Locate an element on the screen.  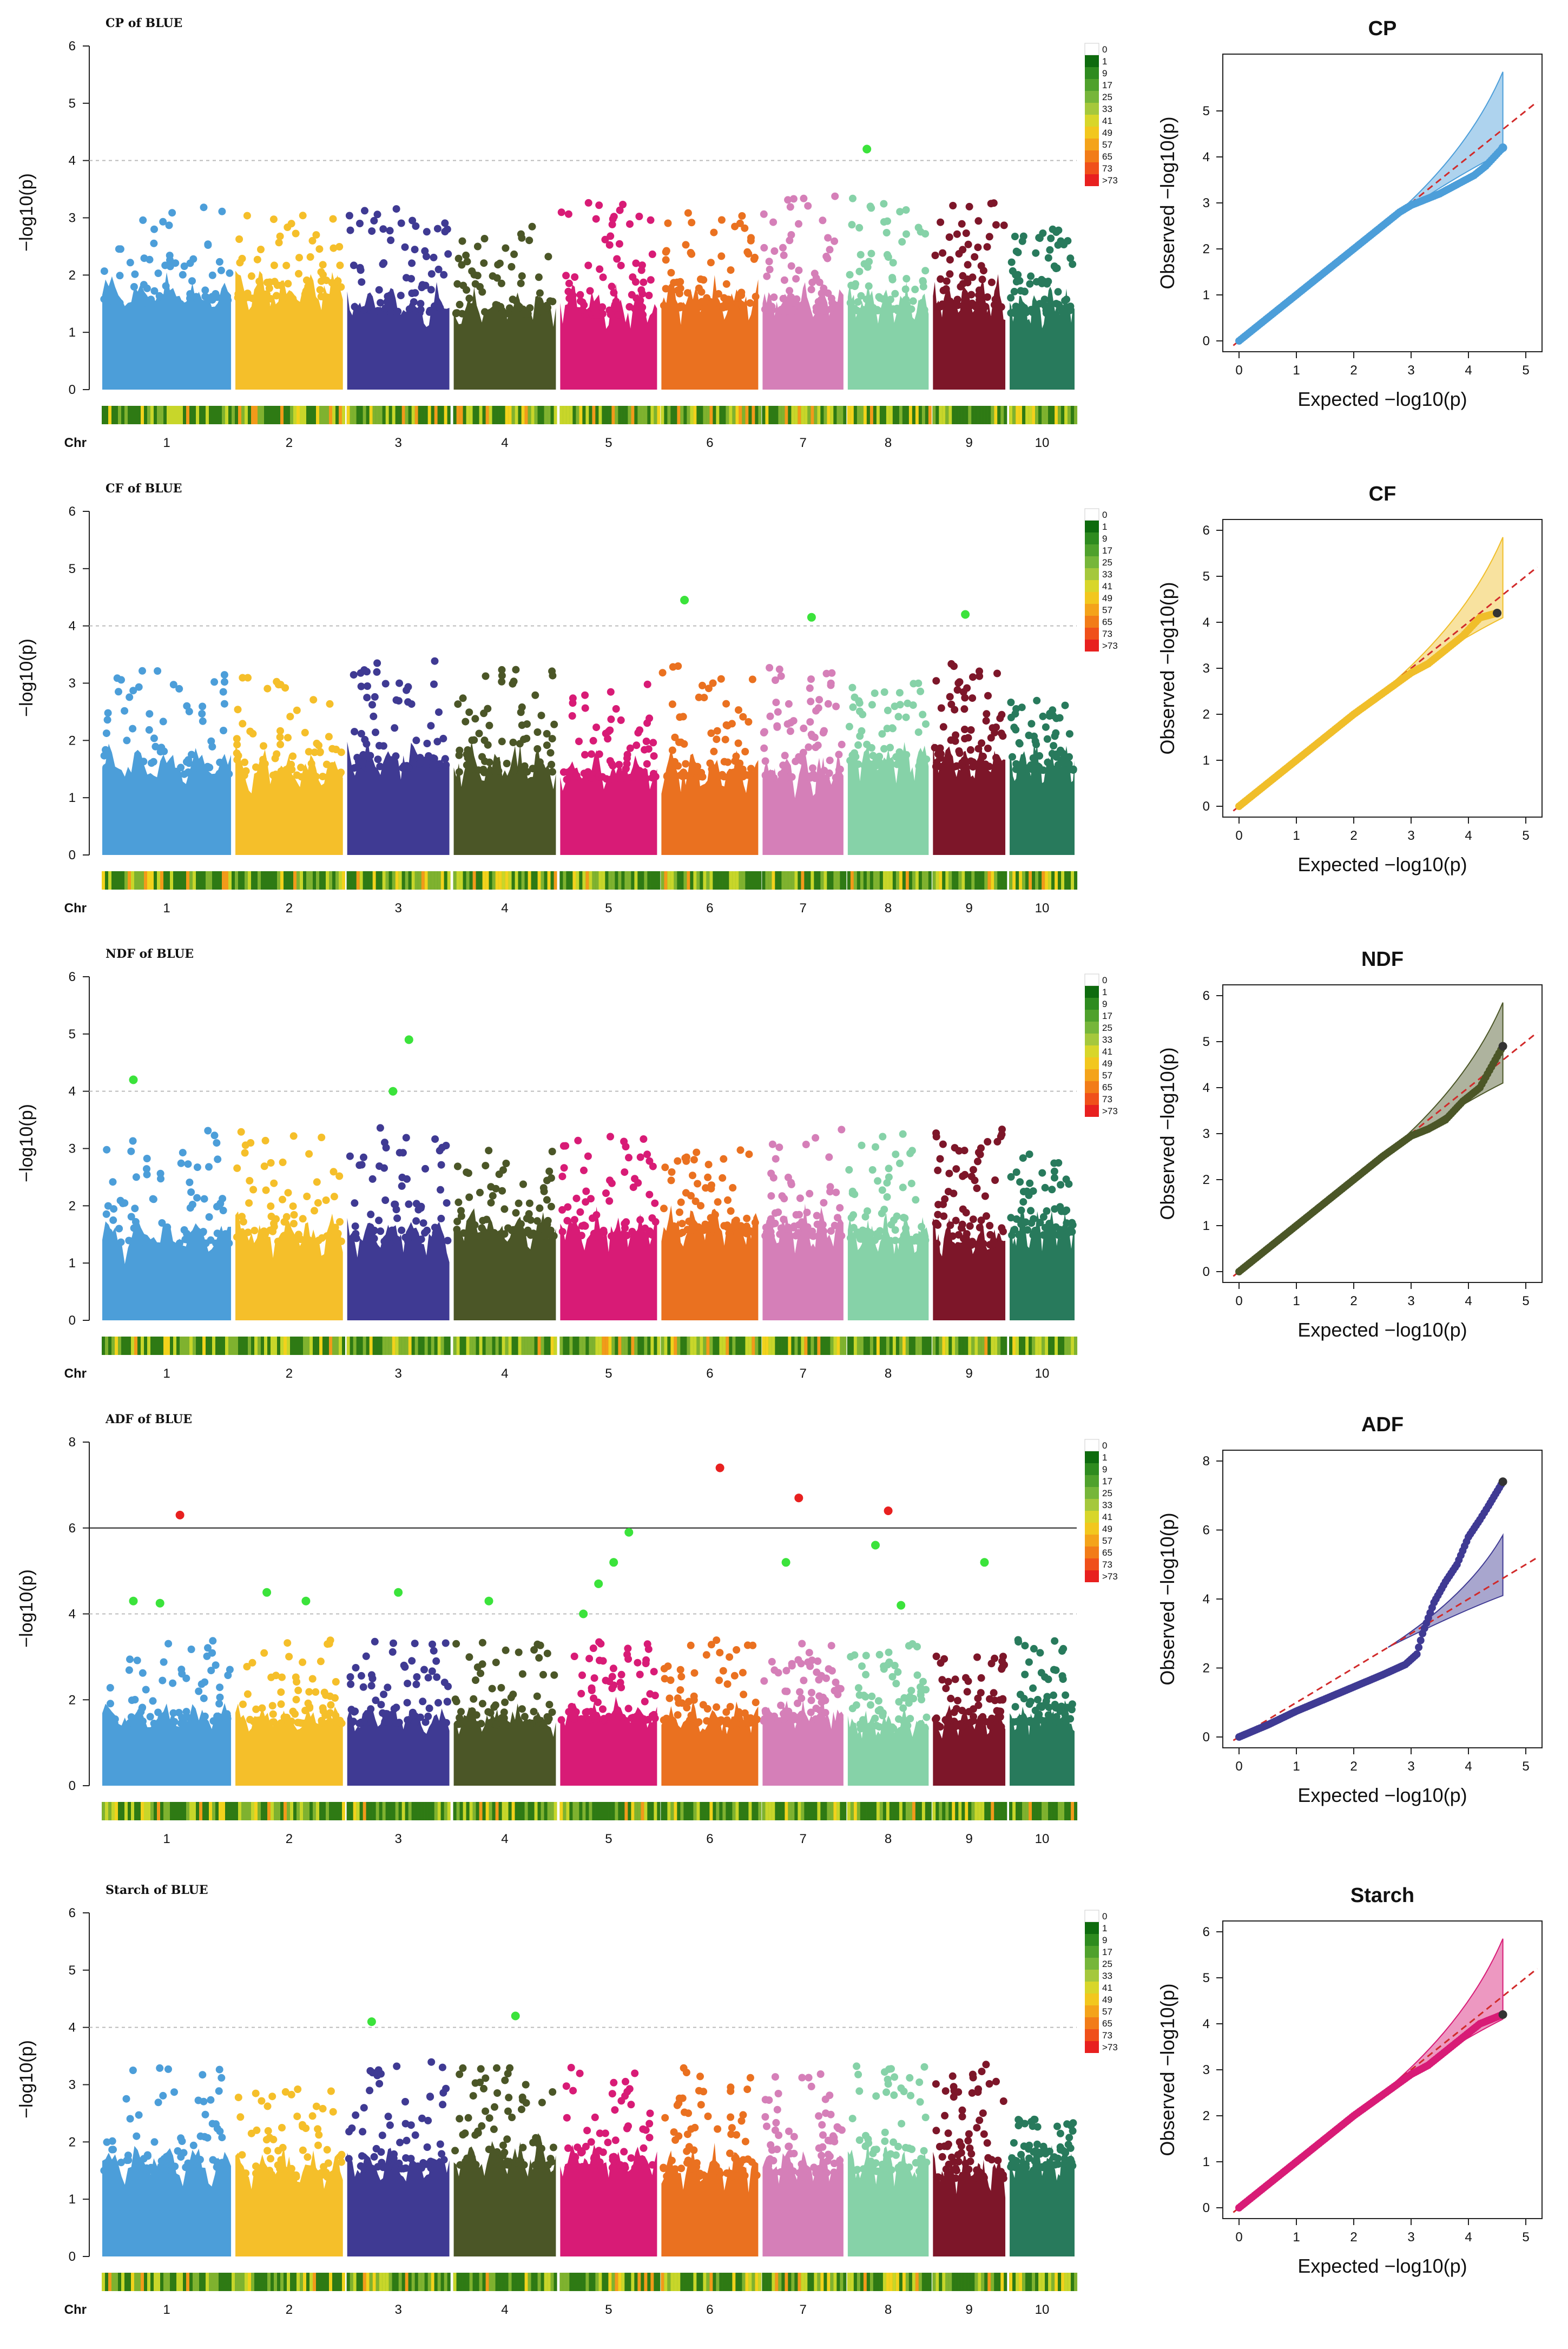
y-tick-label: 1 is located at coordinates (72, 332).